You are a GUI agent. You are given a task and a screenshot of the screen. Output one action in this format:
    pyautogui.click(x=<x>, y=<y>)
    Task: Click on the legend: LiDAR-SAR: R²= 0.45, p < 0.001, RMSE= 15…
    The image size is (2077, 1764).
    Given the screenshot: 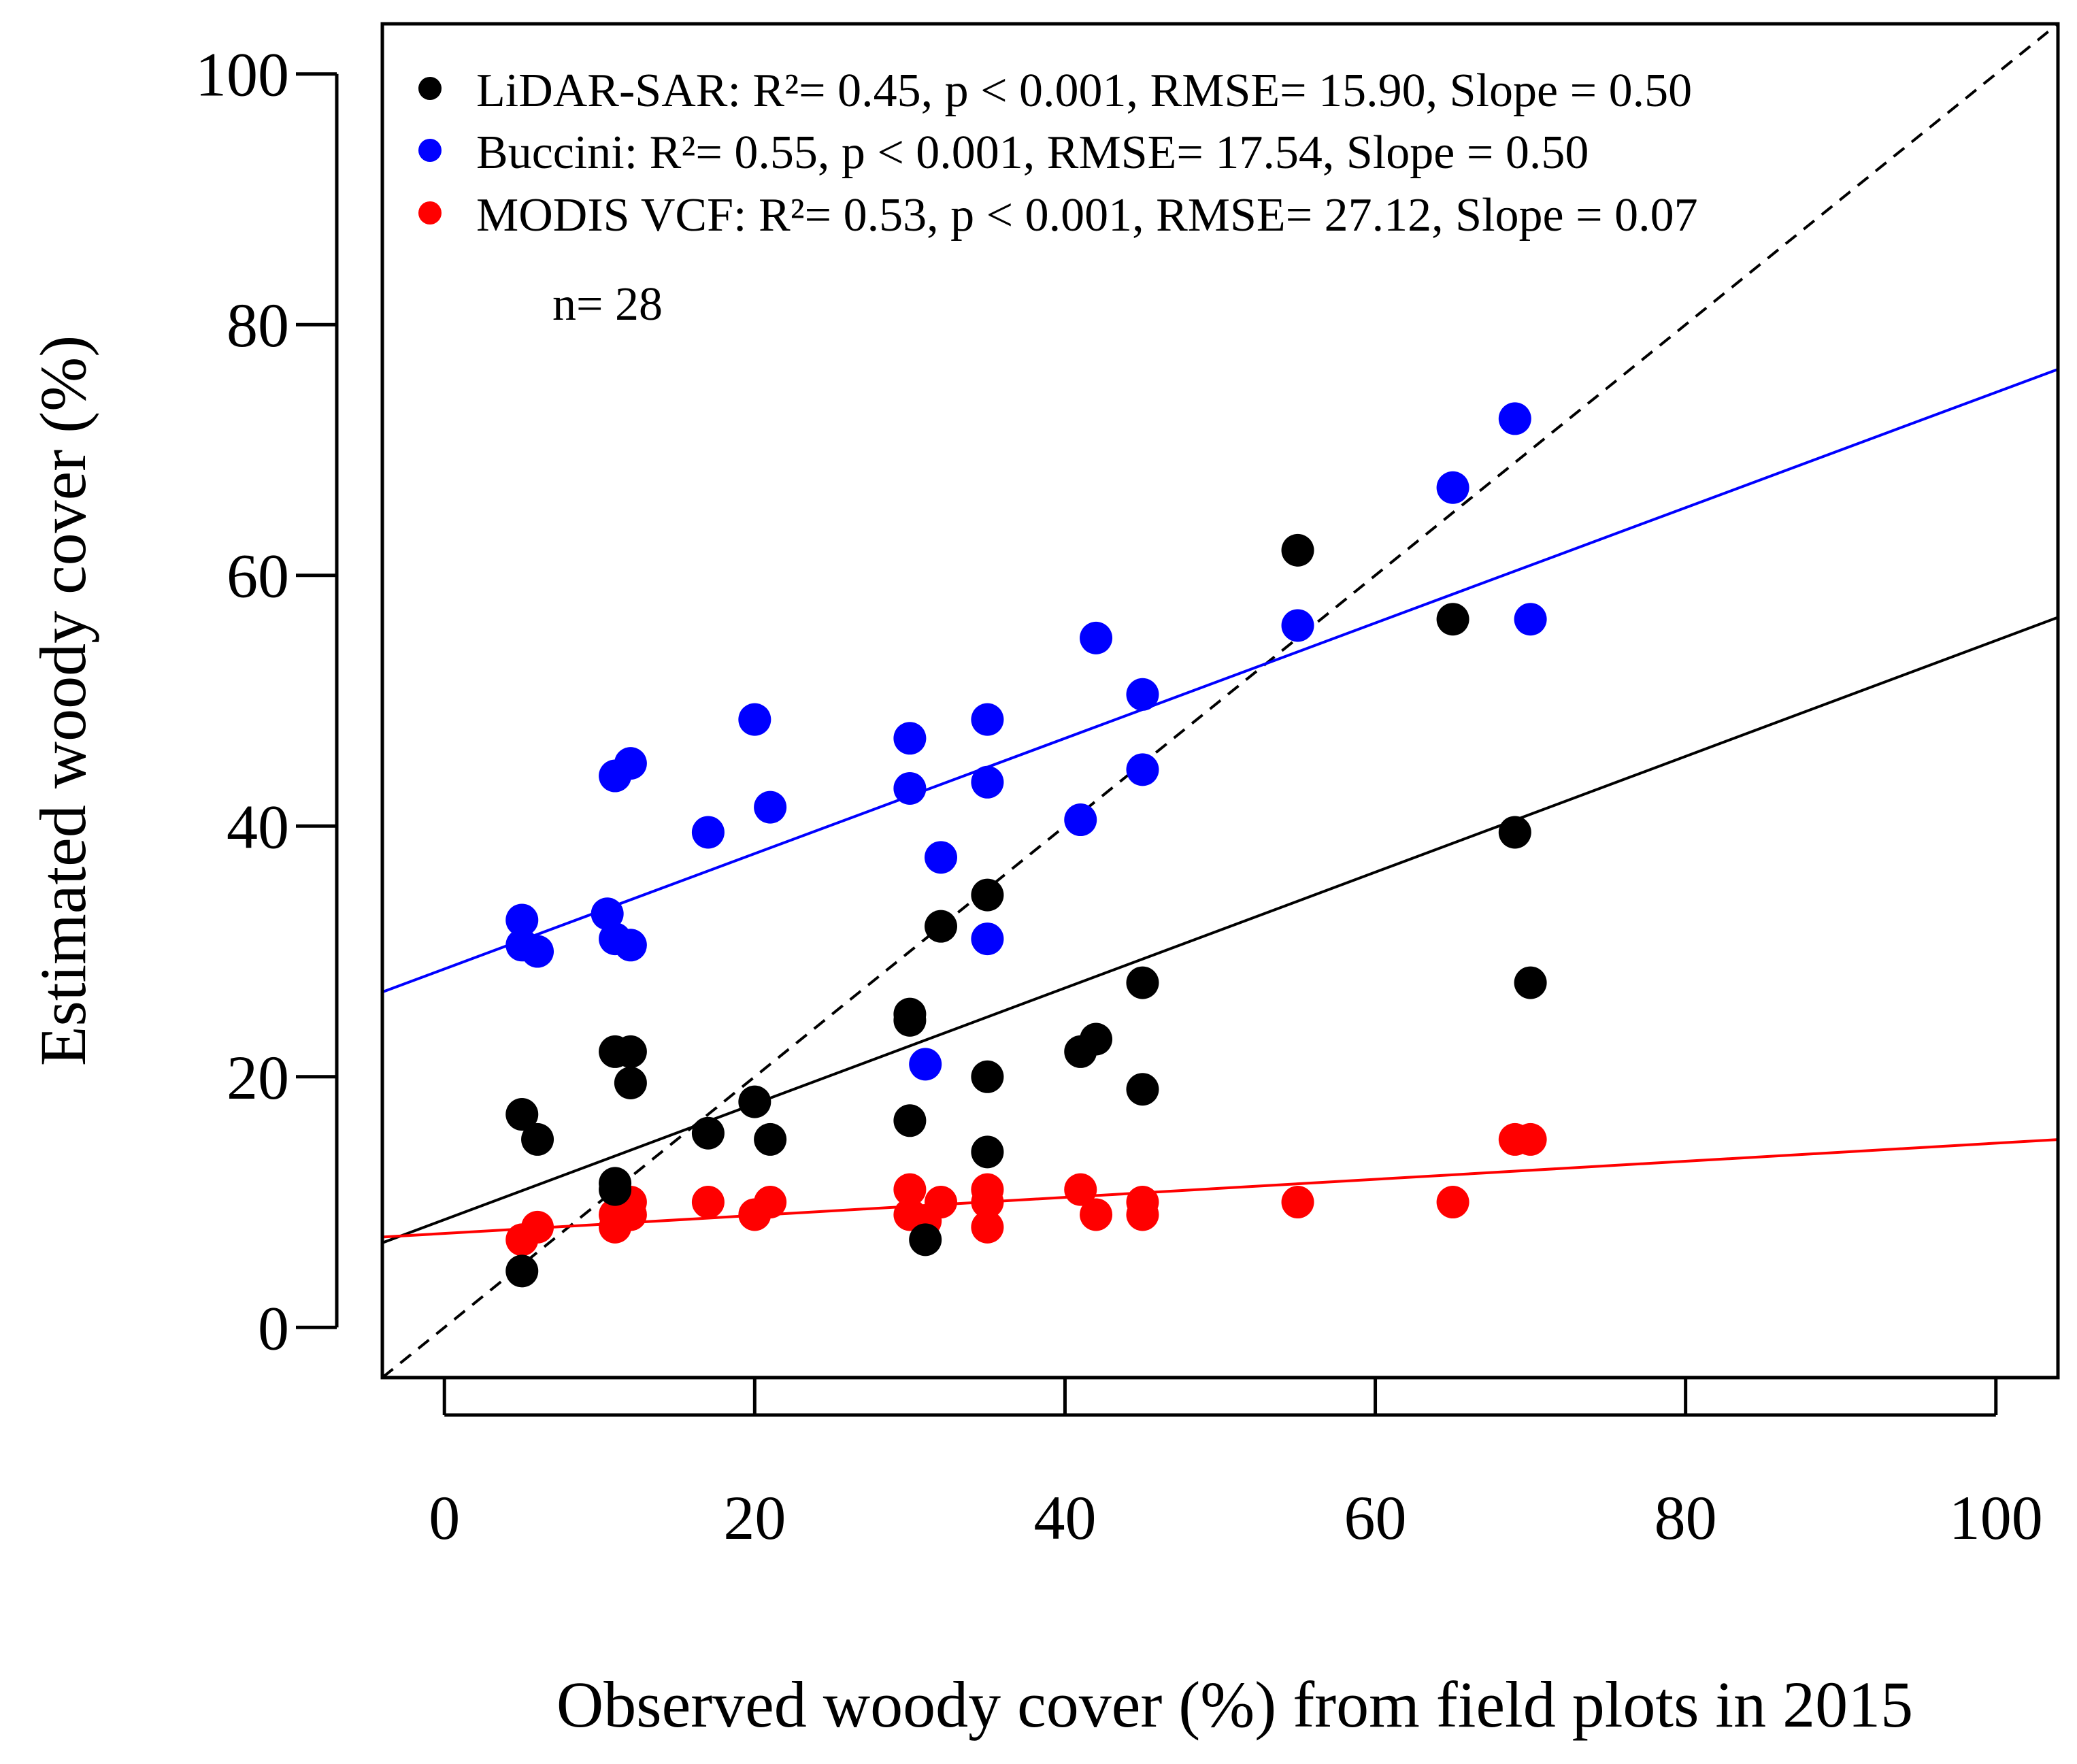 What is the action you would take?
    pyautogui.click(x=1058, y=153)
    